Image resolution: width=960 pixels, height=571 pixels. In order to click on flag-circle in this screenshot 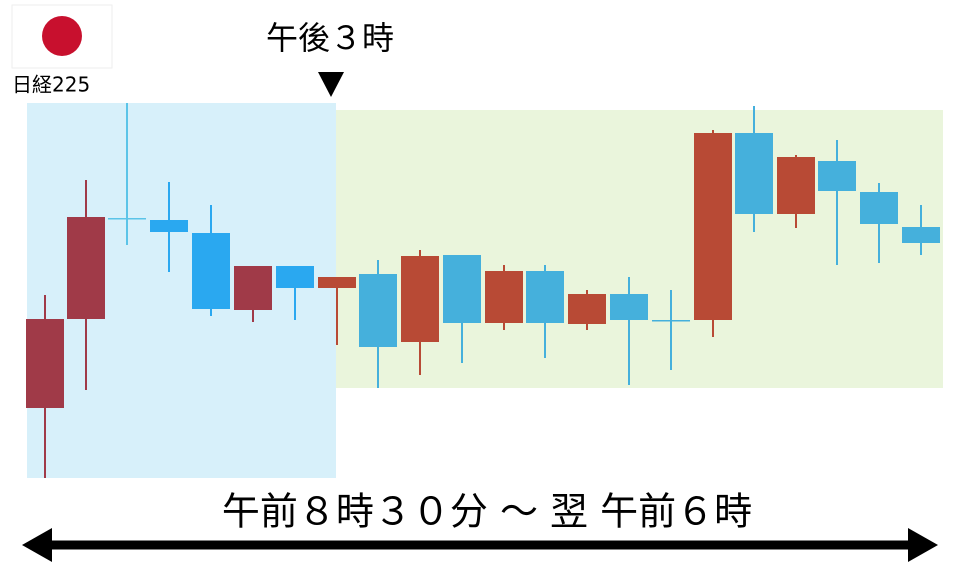, I will do `click(62, 36)`.